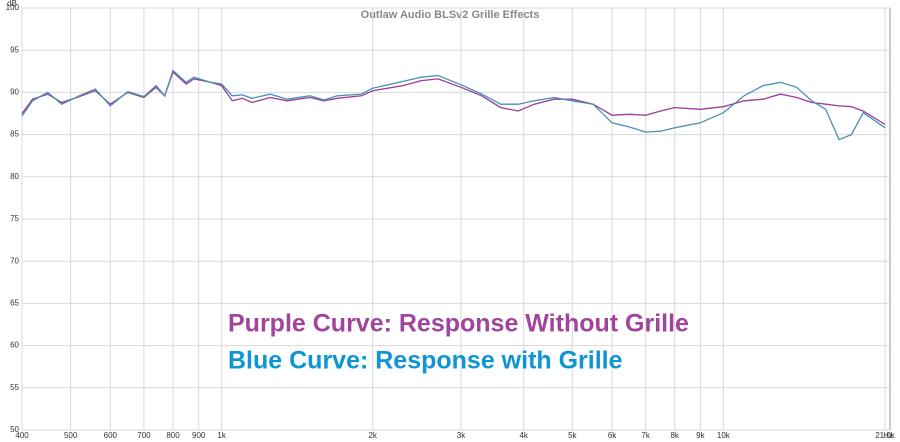 The width and height of the screenshot is (900, 442). I want to click on x-tick-label: 21.0k, so click(885, 435).